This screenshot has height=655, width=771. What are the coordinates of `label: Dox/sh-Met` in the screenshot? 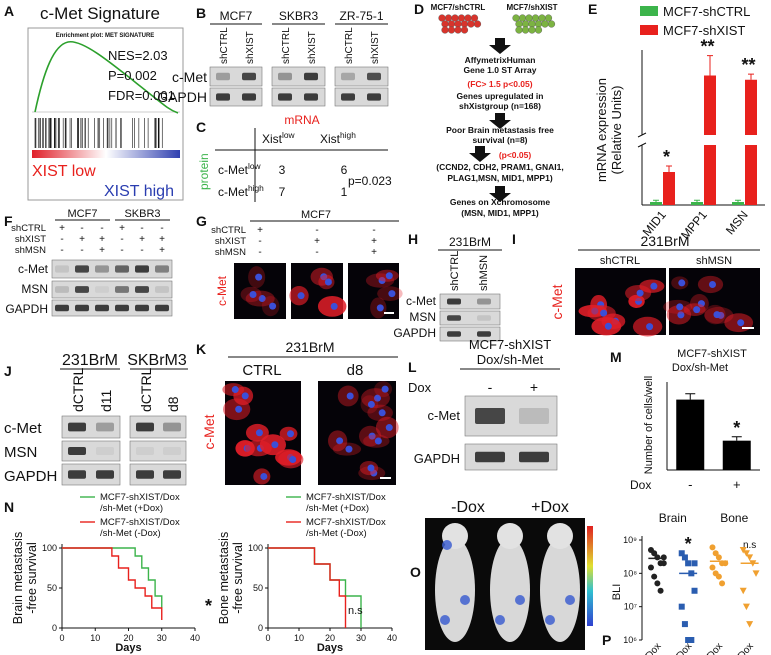 It's located at (700, 368).